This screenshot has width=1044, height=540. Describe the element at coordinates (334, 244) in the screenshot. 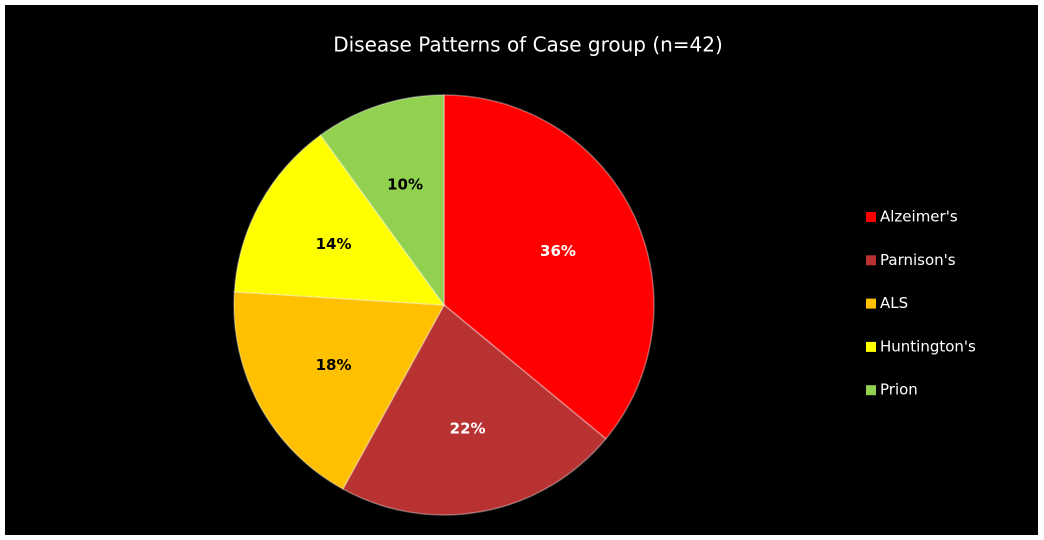

I see `data-label: 14%` at that location.